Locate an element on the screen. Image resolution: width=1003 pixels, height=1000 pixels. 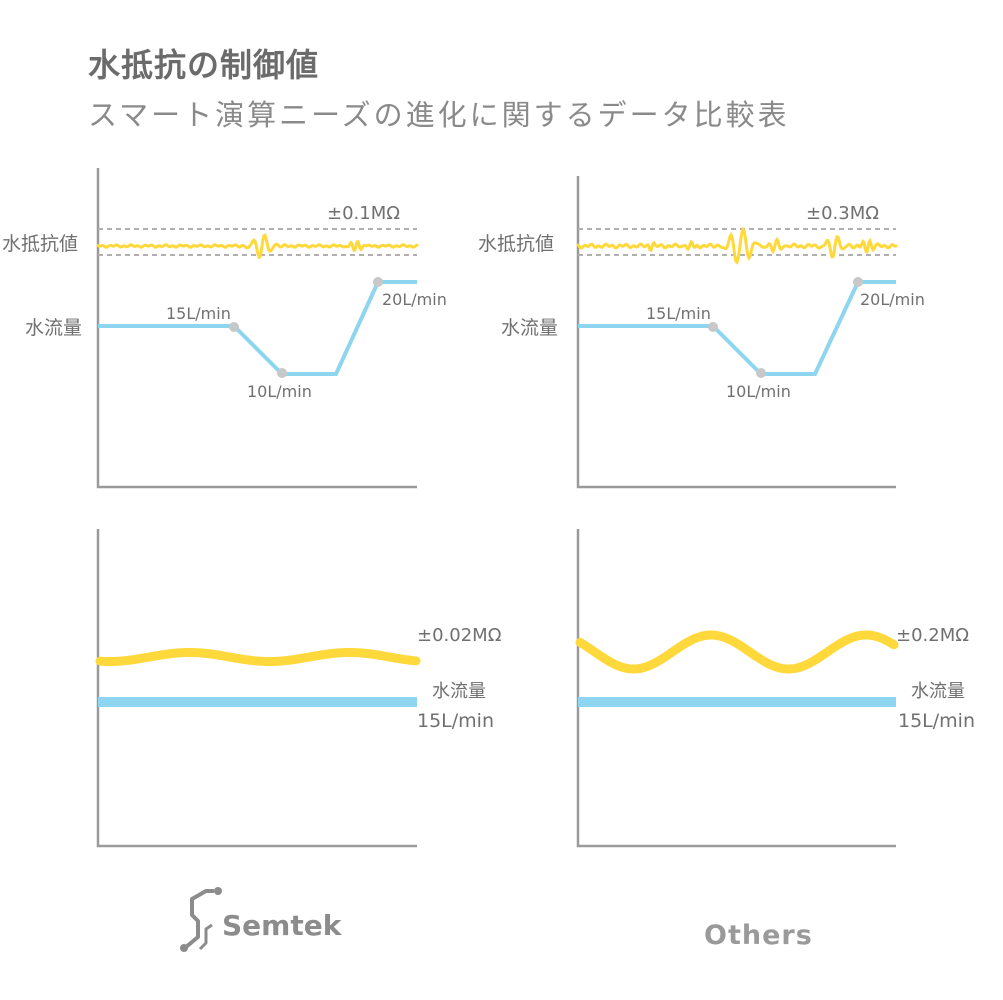
semtek-logo-icon is located at coordinates (201, 919).